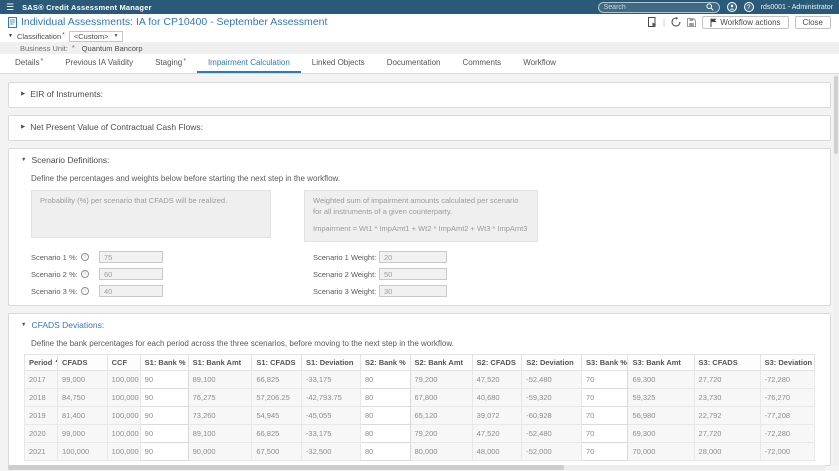 The width and height of the screenshot is (839, 471). Describe the element at coordinates (330, 451) in the screenshot. I see `table-cell: -32,500` at that location.